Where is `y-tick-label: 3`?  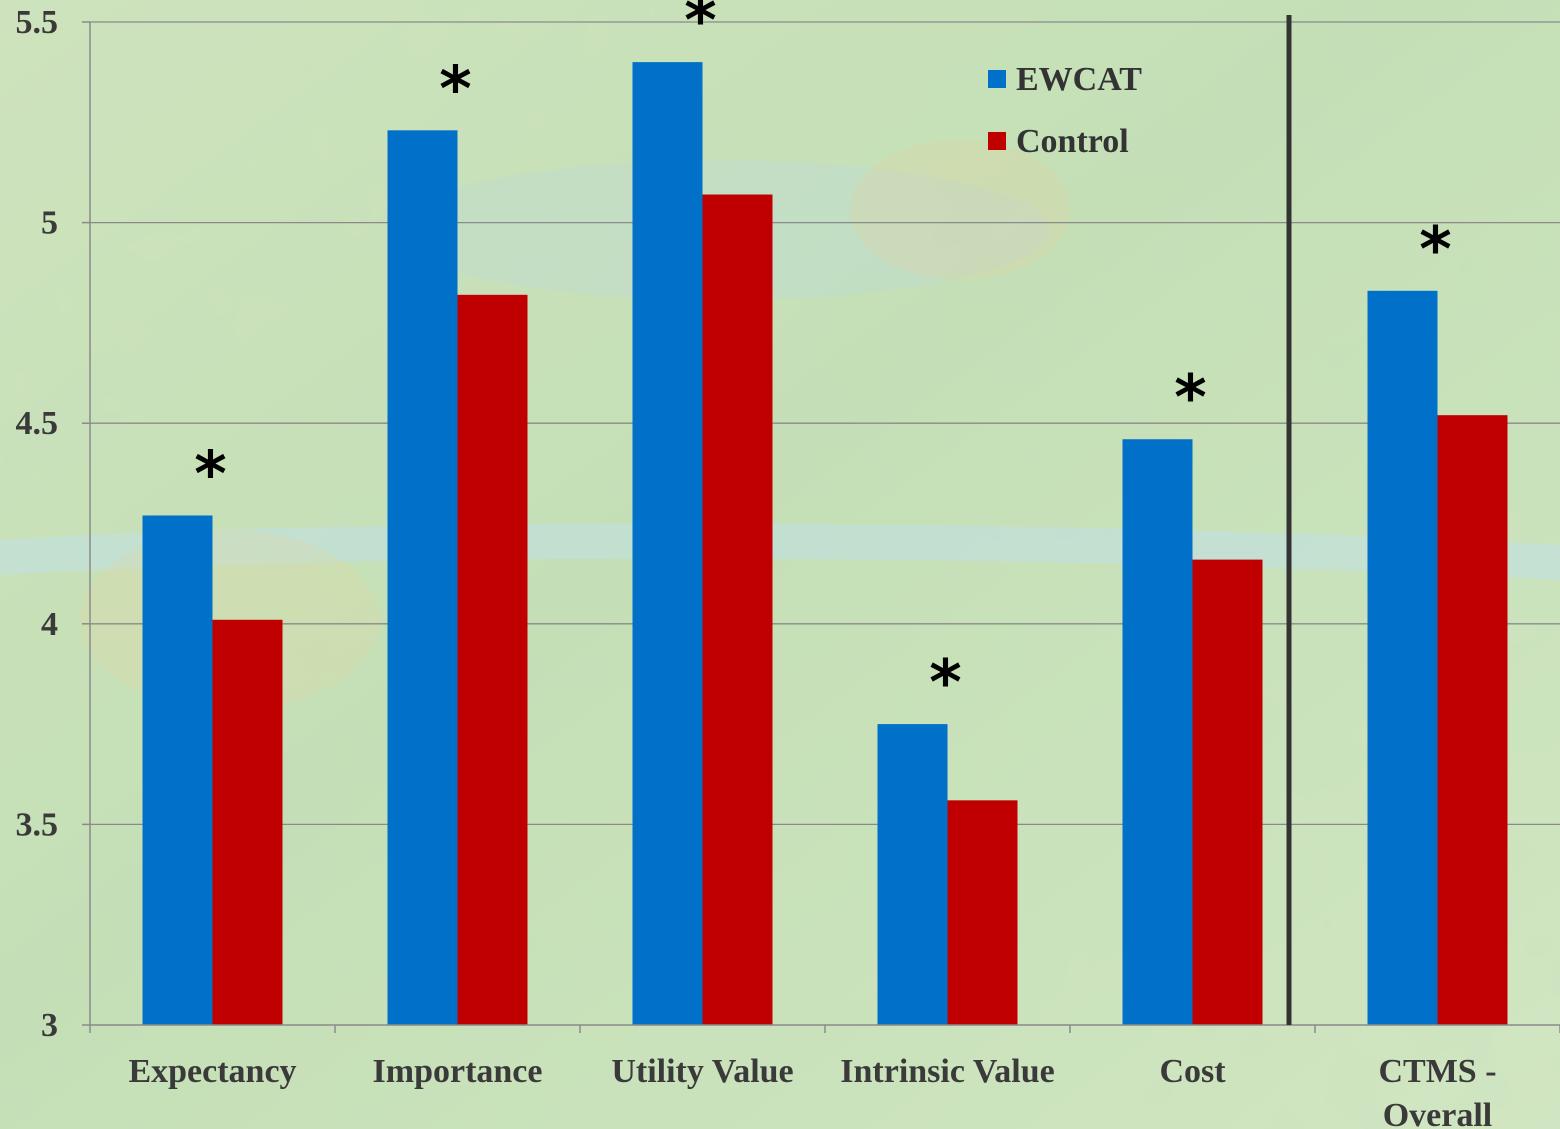
y-tick-label: 3 is located at coordinates (49, 1025).